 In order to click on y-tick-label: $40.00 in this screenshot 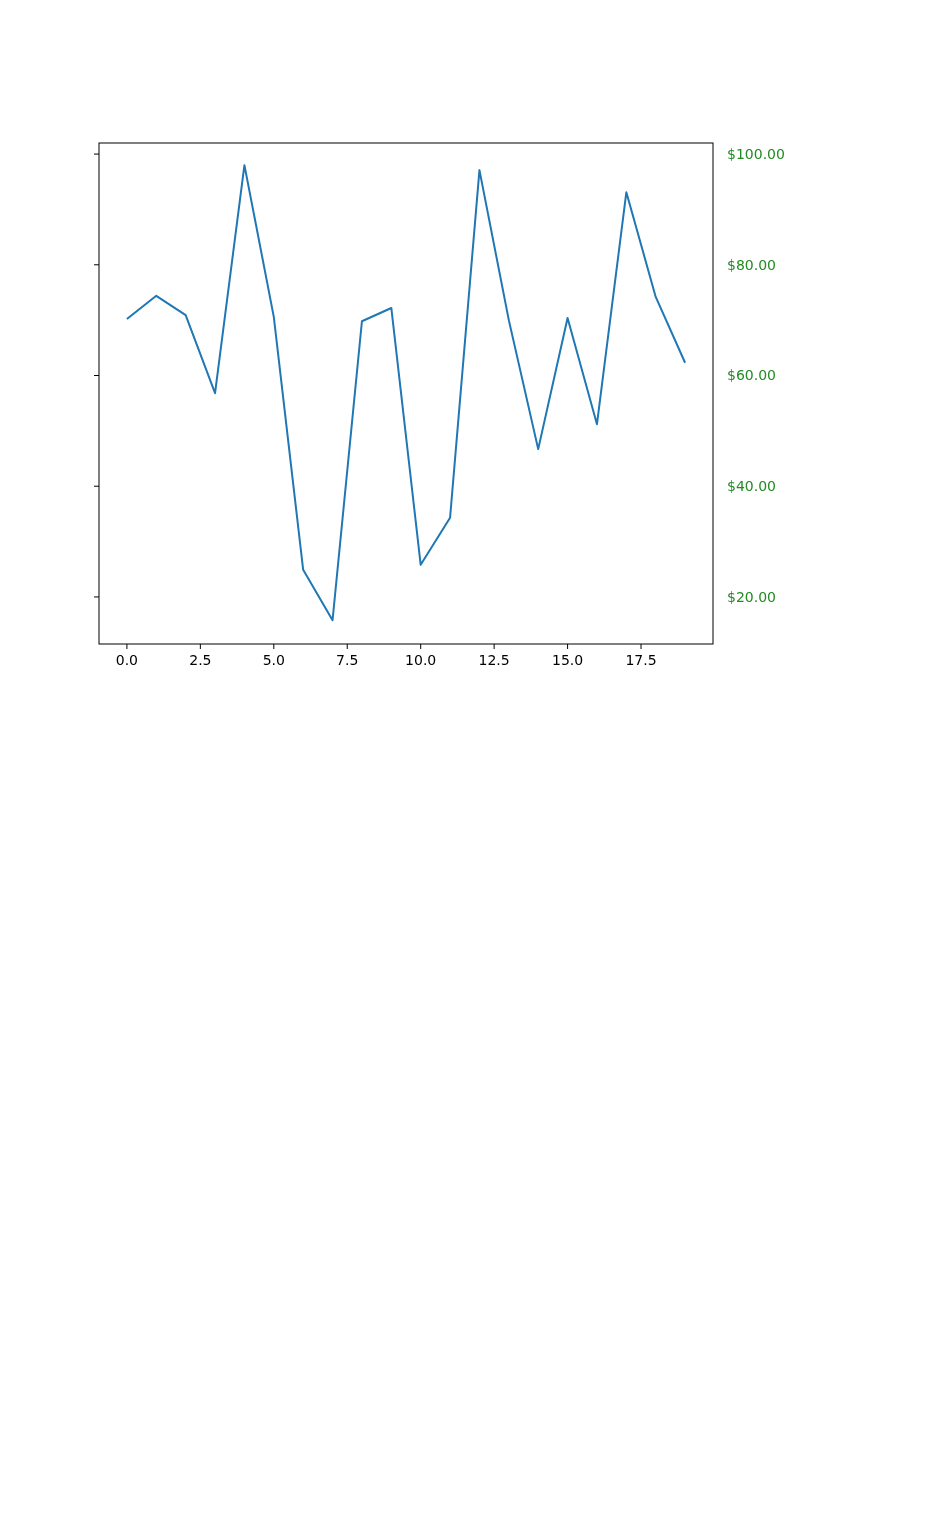, I will do `click(751, 486)`.